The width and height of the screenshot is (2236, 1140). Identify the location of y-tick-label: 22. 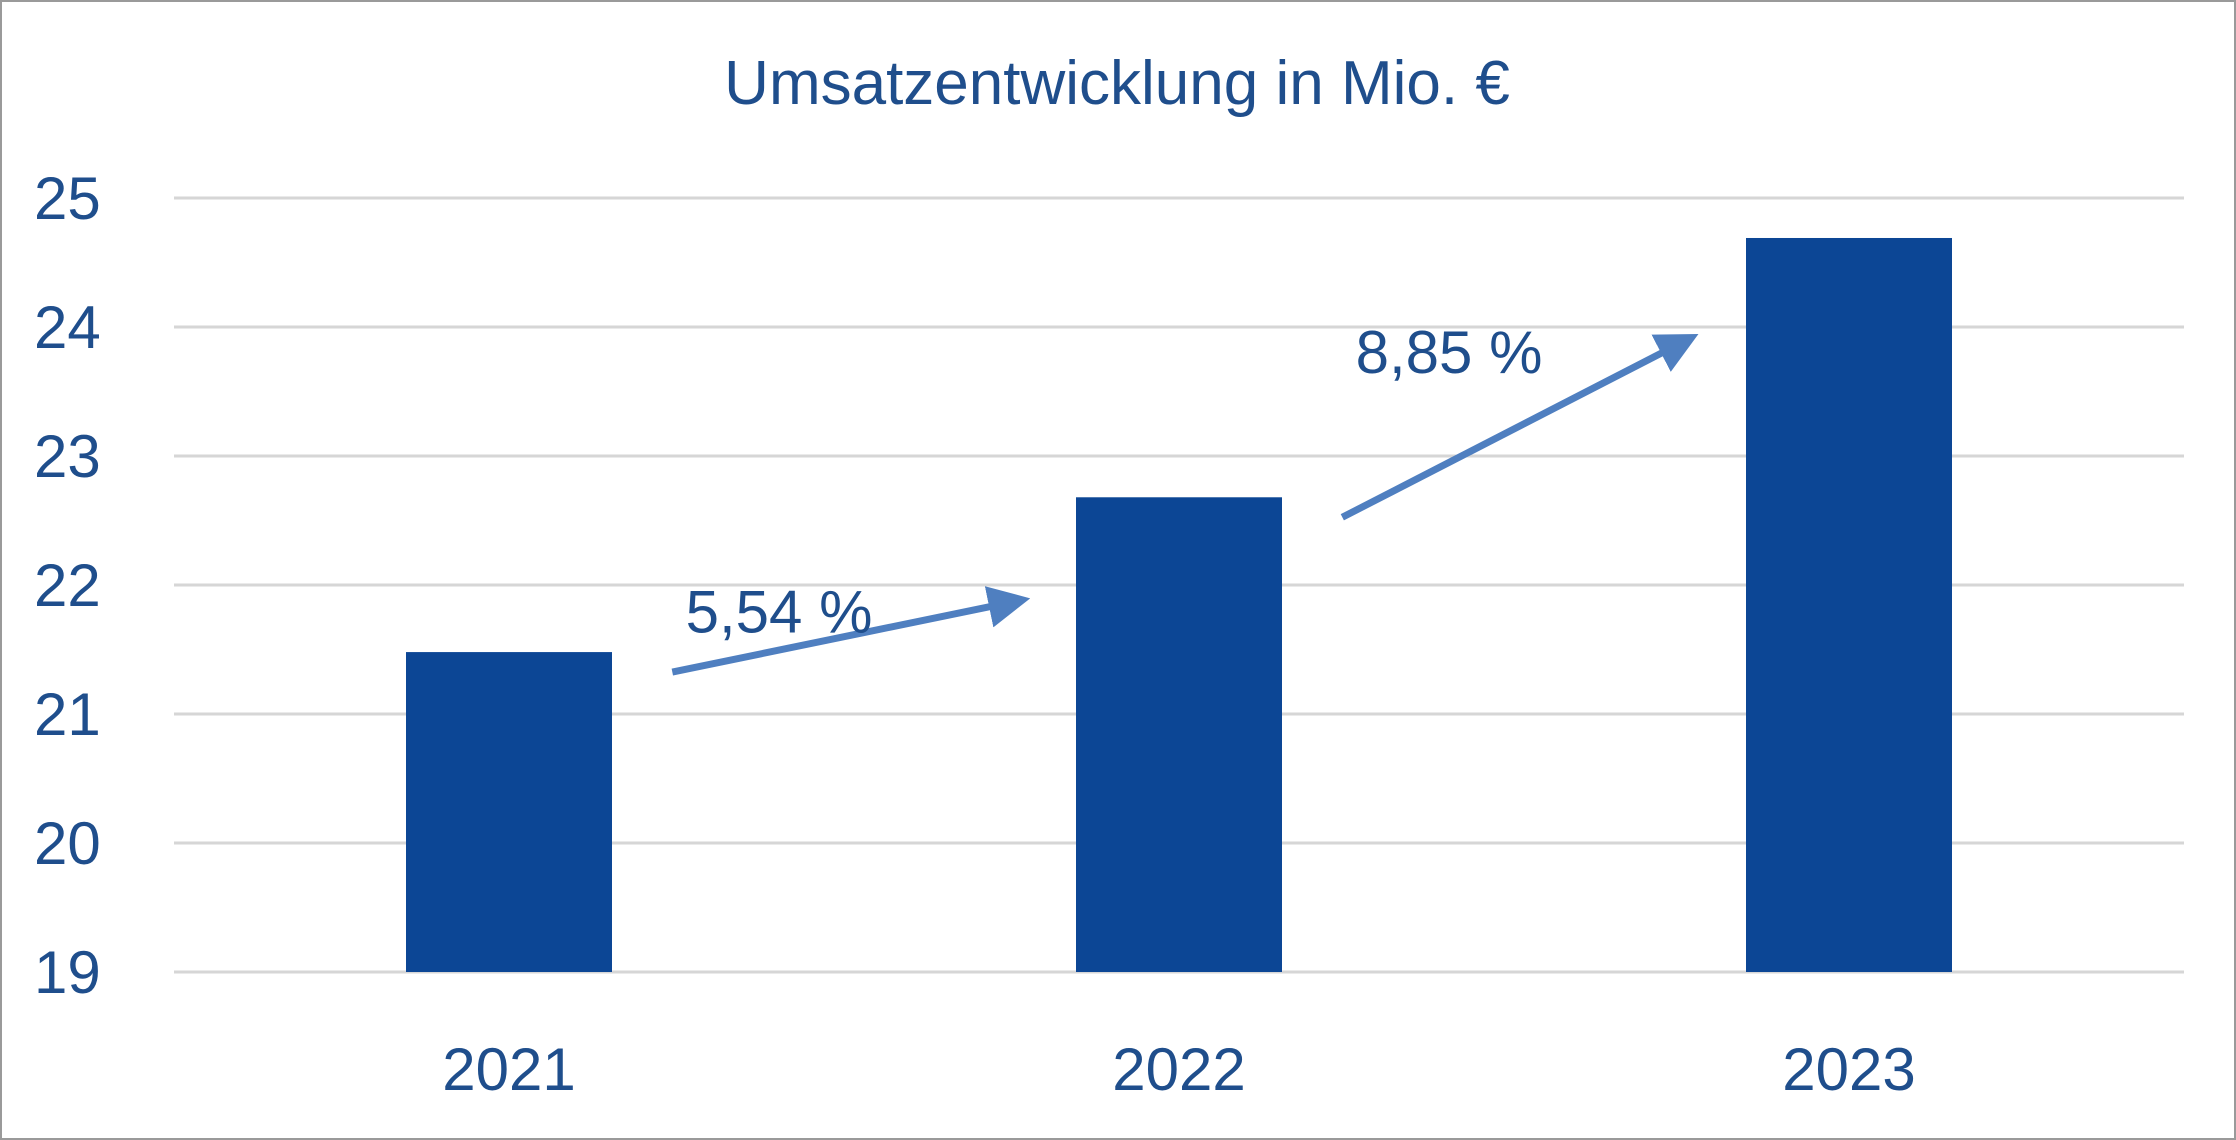
(67, 585).